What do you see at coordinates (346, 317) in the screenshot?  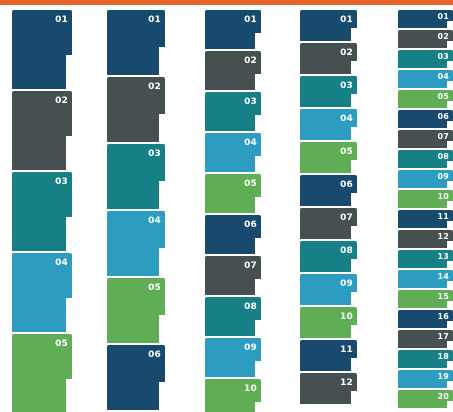 I see `tab-number: 10` at bounding box center [346, 317].